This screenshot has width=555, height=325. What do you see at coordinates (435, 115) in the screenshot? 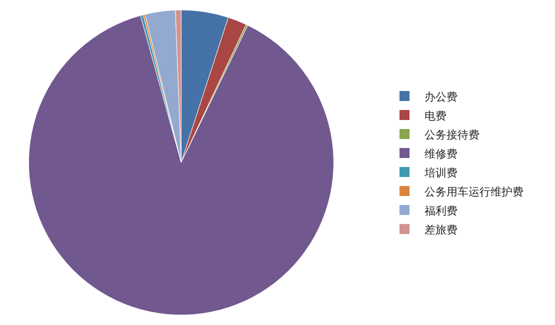
I see `legend-label: 电费` at bounding box center [435, 115].